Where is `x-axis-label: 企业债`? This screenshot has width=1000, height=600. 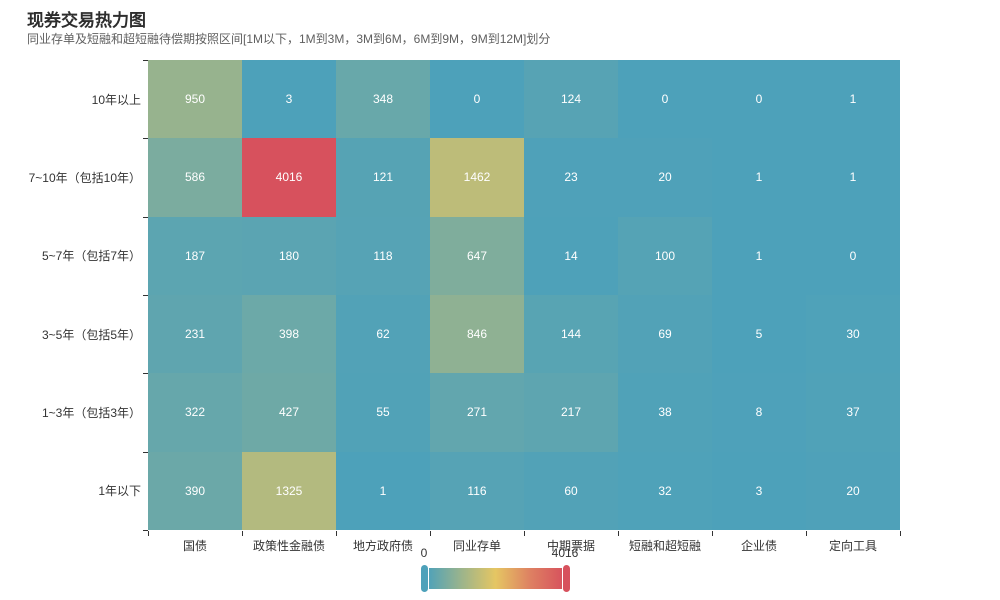
x-axis-label: 企业债 is located at coordinates (758, 546).